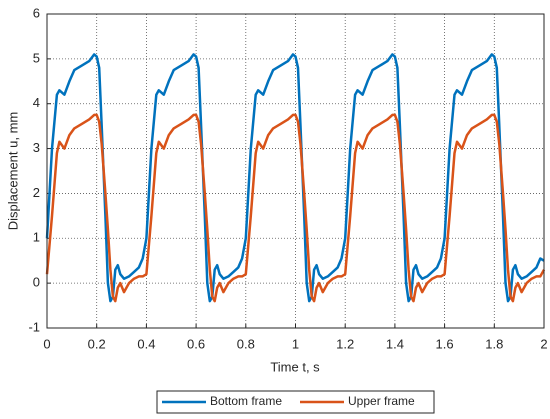 This screenshot has height=419, width=550. Describe the element at coordinates (196, 343) in the screenshot. I see `x-tick-label: 0.6` at that location.